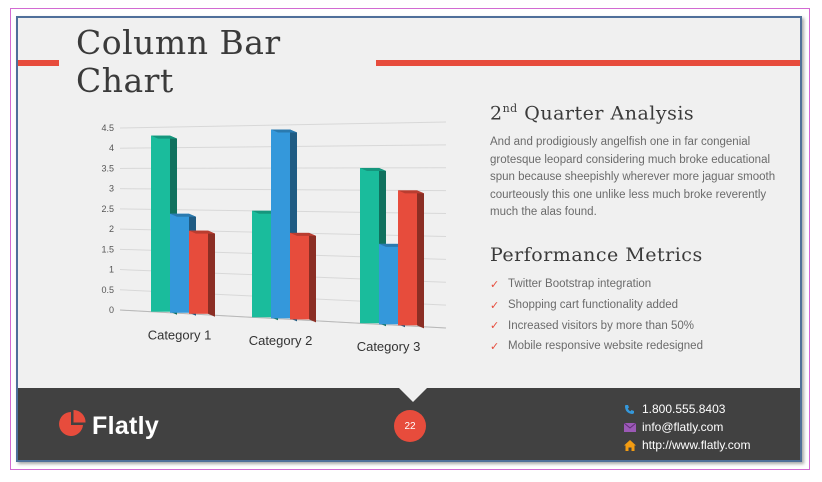 This screenshot has height=482, width=822. What do you see at coordinates (580, 284) in the screenshot?
I see `metric-item-label: Twitter Bootstrap integration` at bounding box center [580, 284].